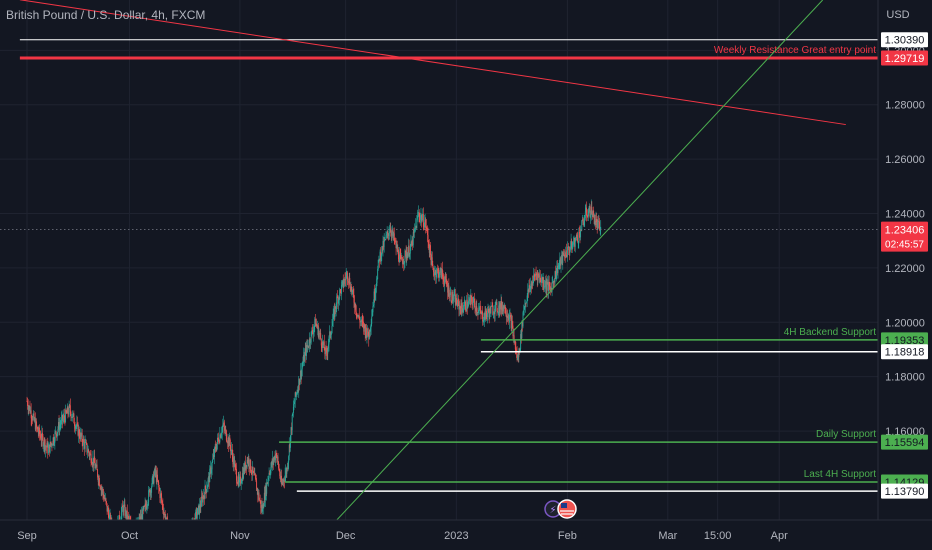 The image size is (932, 550). Describe the element at coordinates (905, 231) in the screenshot. I see `last-price-label: 1.23406` at that location.